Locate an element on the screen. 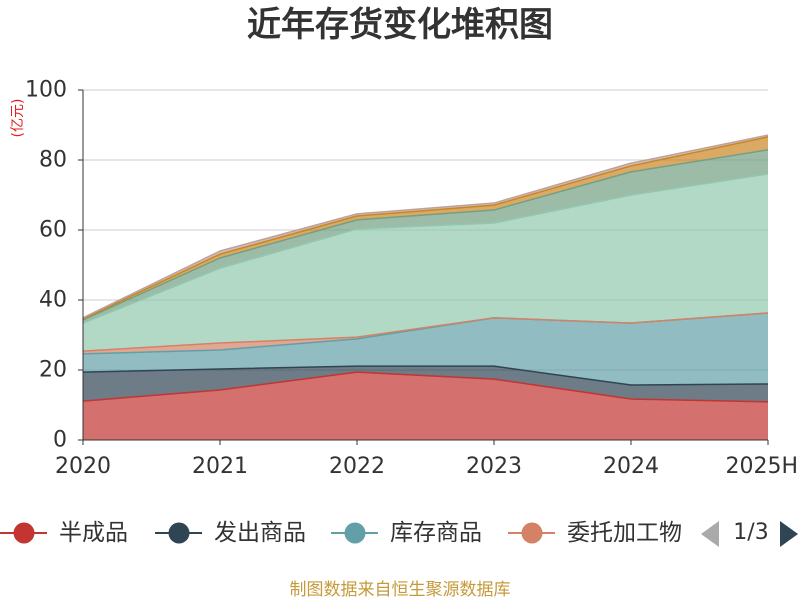  y-tick-label-0: 0 is located at coordinates (60, 440).